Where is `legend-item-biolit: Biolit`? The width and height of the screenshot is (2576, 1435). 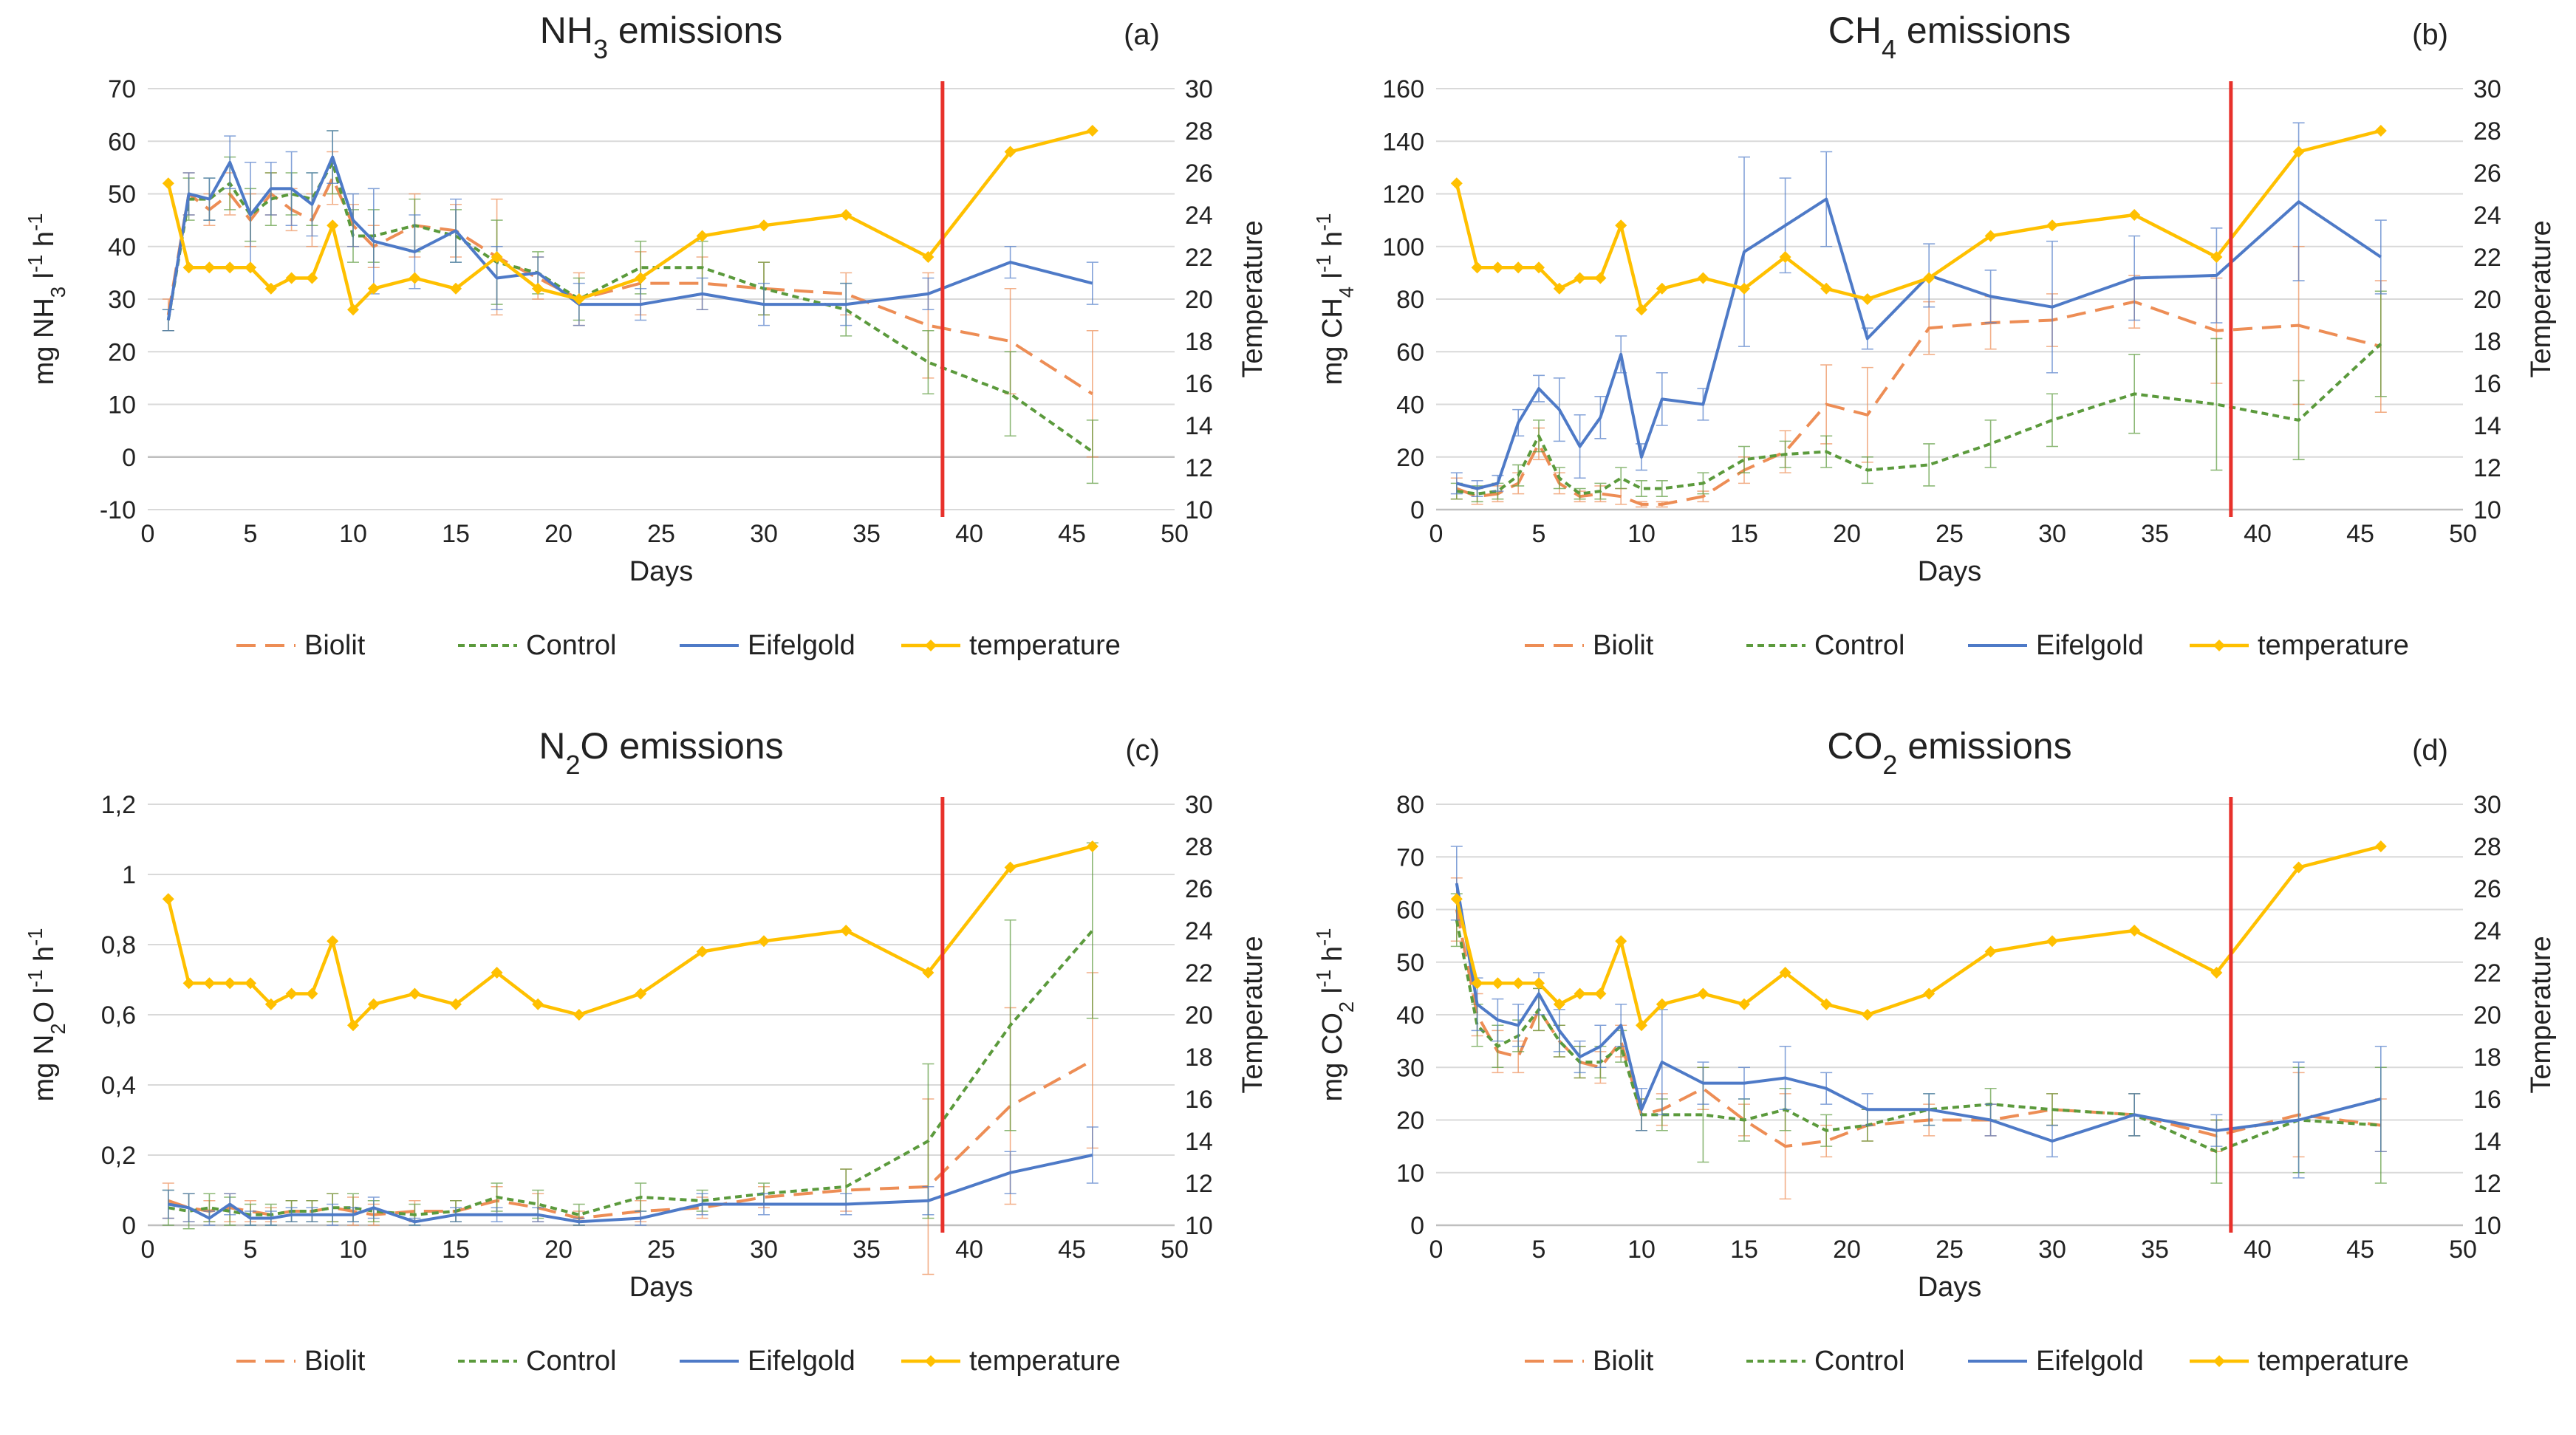
legend-item-biolit: Biolit is located at coordinates (301, 645).